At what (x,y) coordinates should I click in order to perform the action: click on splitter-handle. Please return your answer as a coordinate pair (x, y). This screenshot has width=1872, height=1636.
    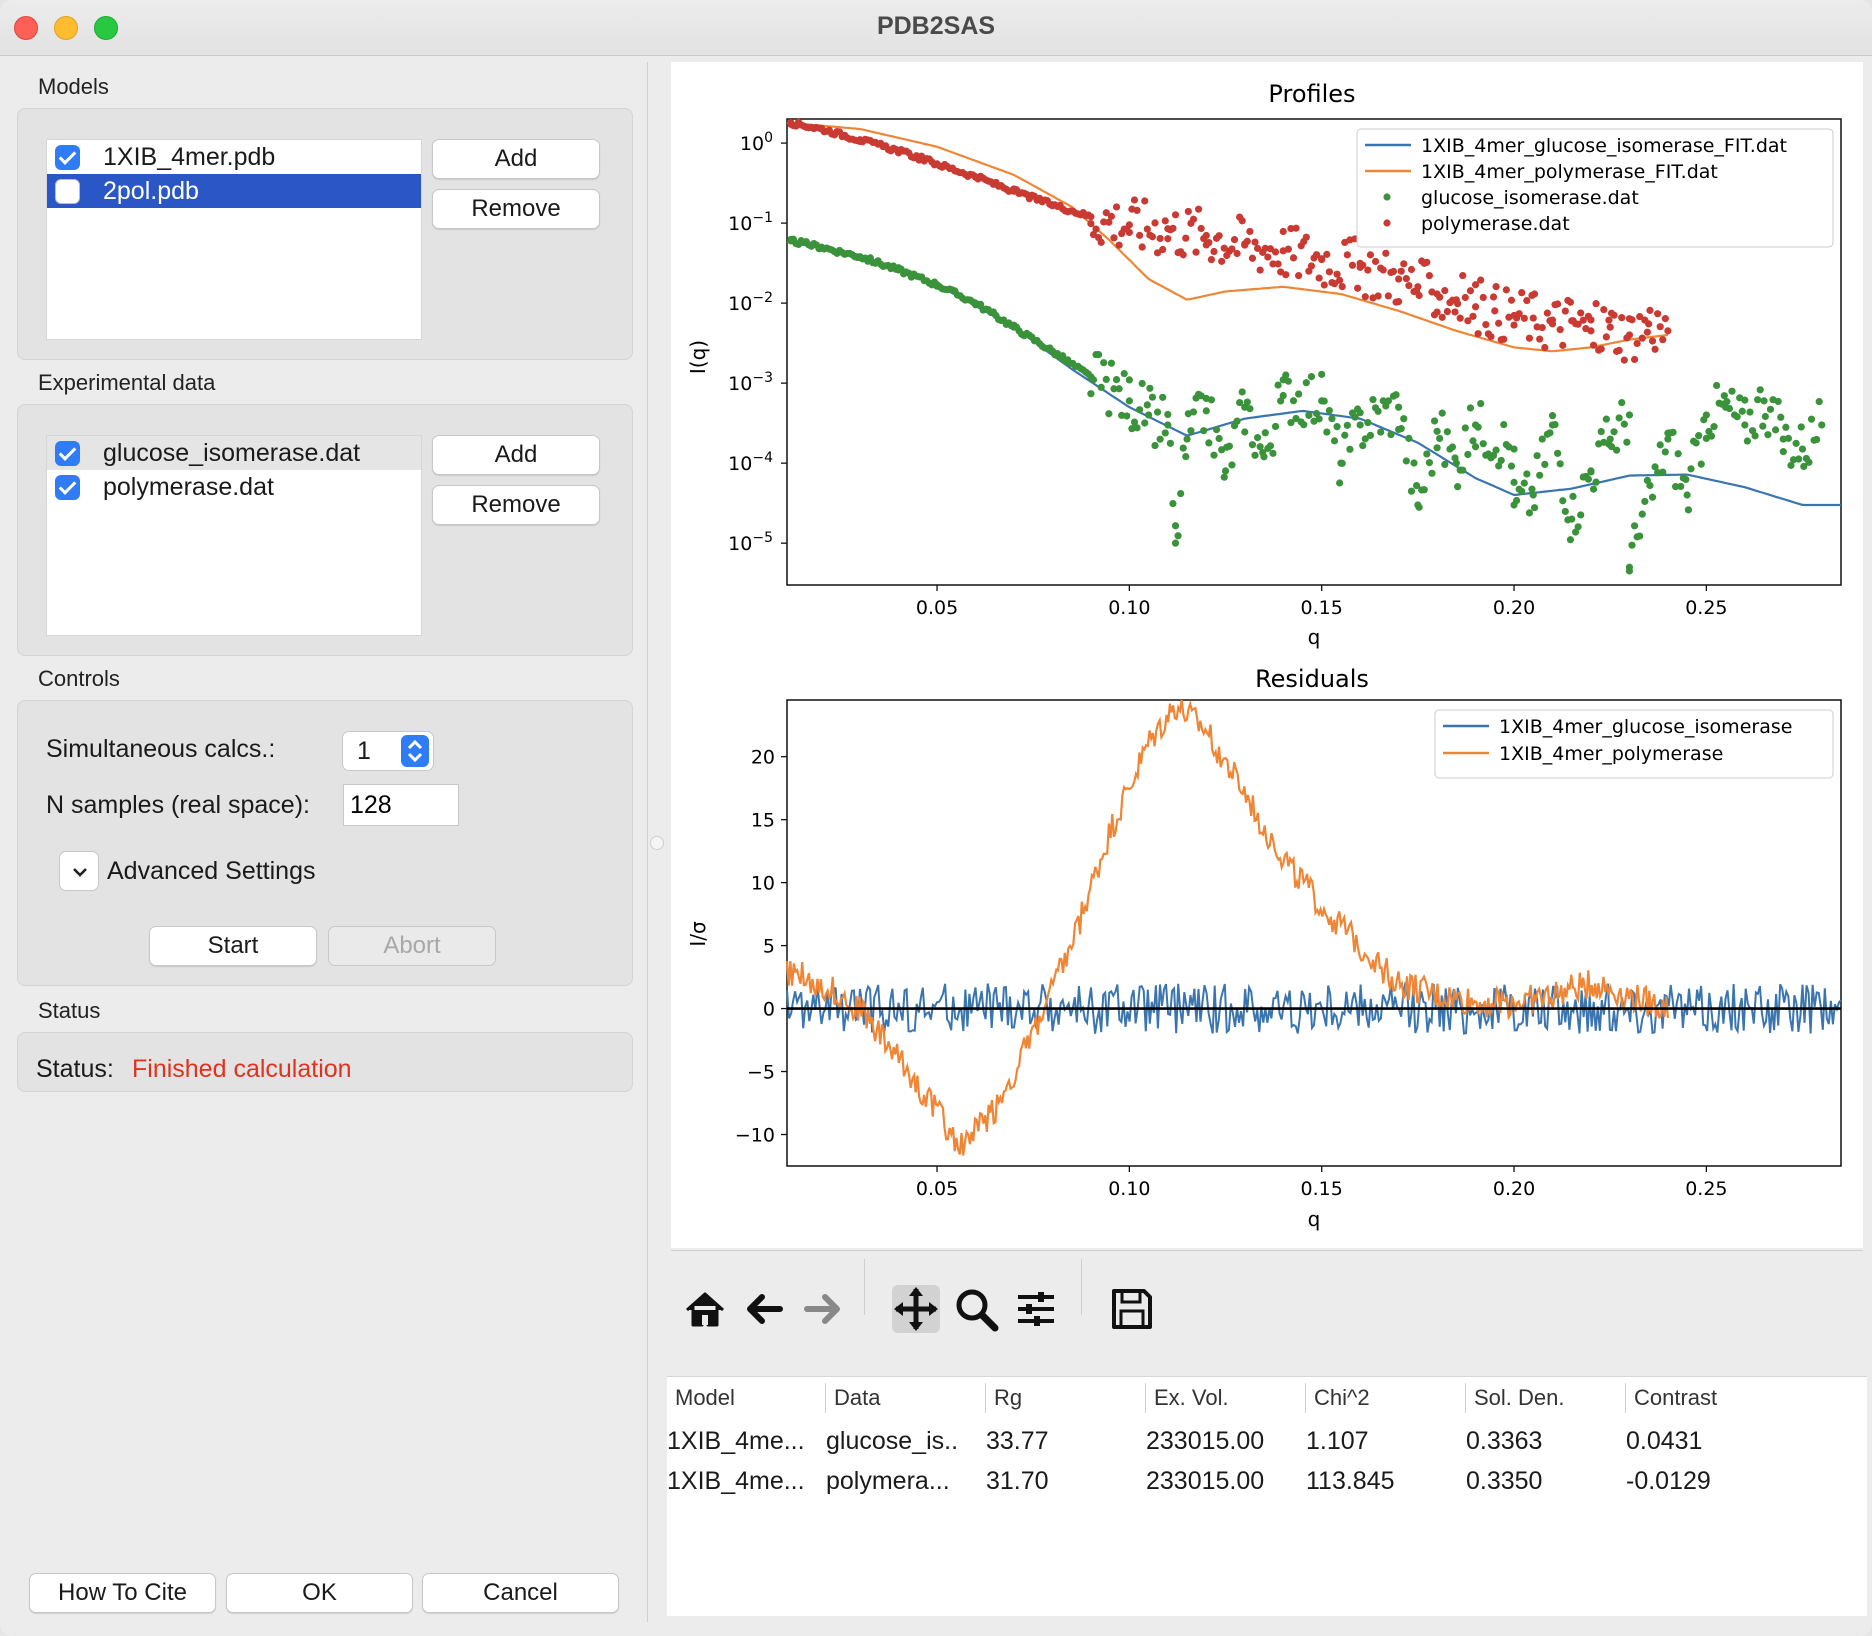
    Looking at the image, I should click on (657, 843).